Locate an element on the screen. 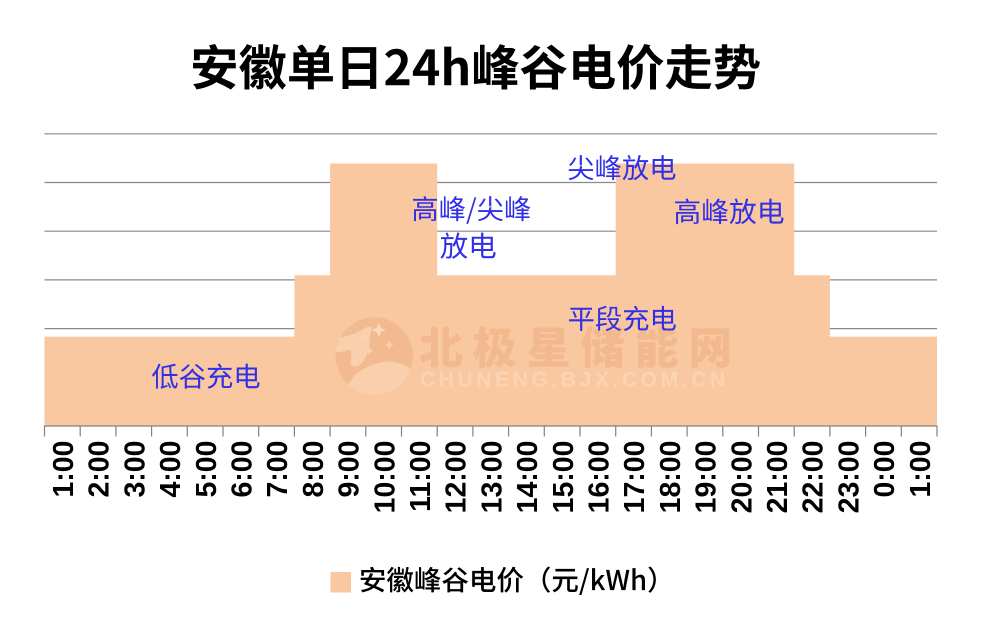 The image size is (985, 619). svg-text: 18:00 is located at coordinates (671, 477).